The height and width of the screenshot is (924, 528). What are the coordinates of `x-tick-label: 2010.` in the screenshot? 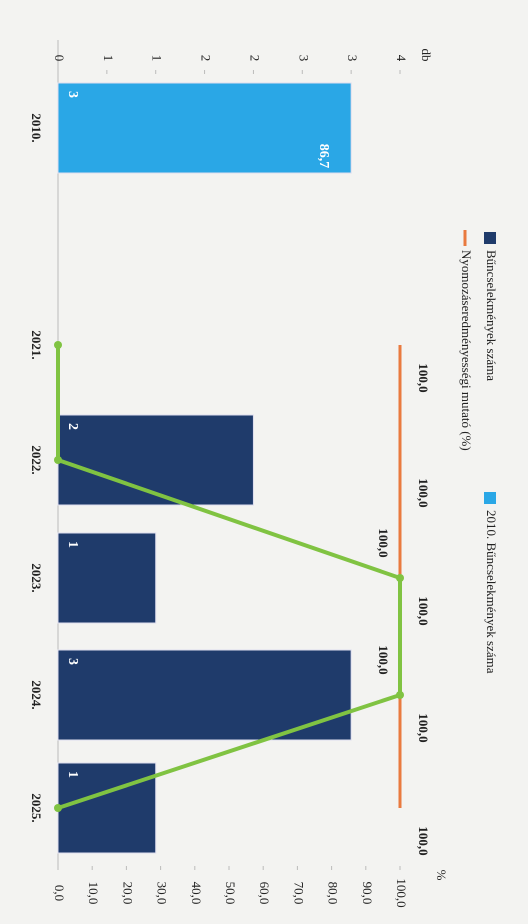 It's located at (36, 127).